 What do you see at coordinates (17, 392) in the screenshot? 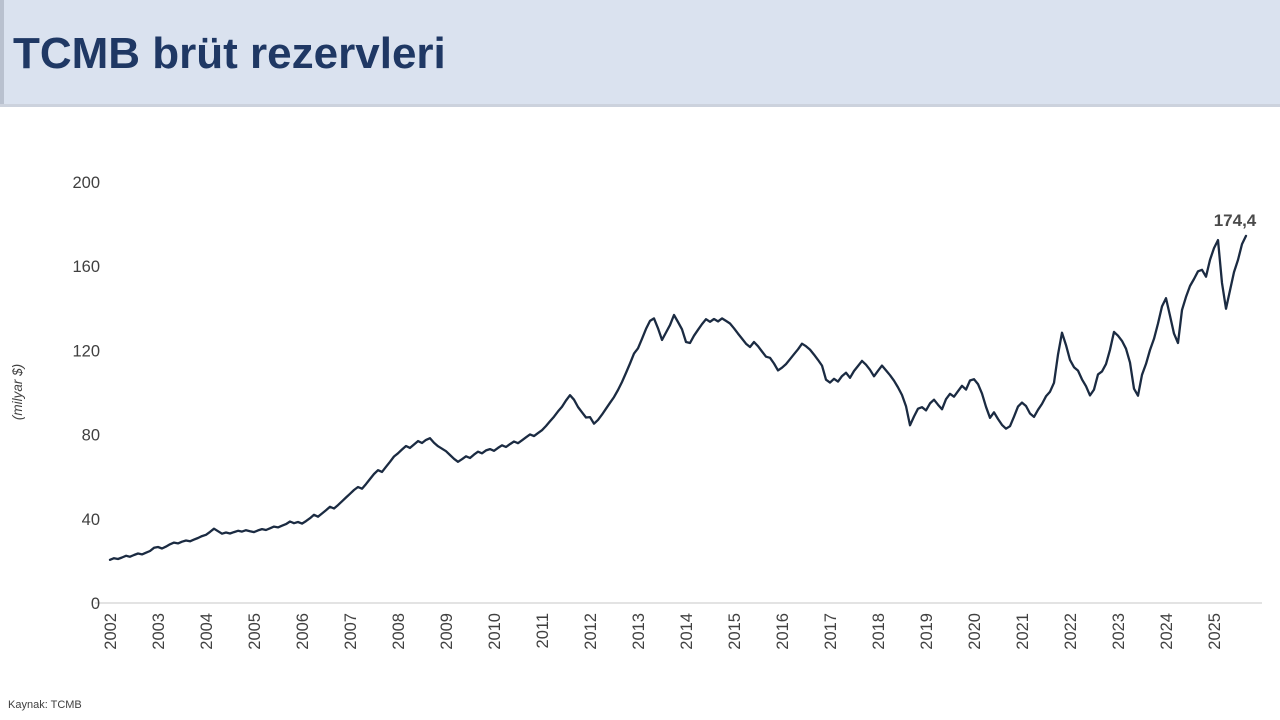
I see `y-axis-title: (milyar $)` at bounding box center [17, 392].